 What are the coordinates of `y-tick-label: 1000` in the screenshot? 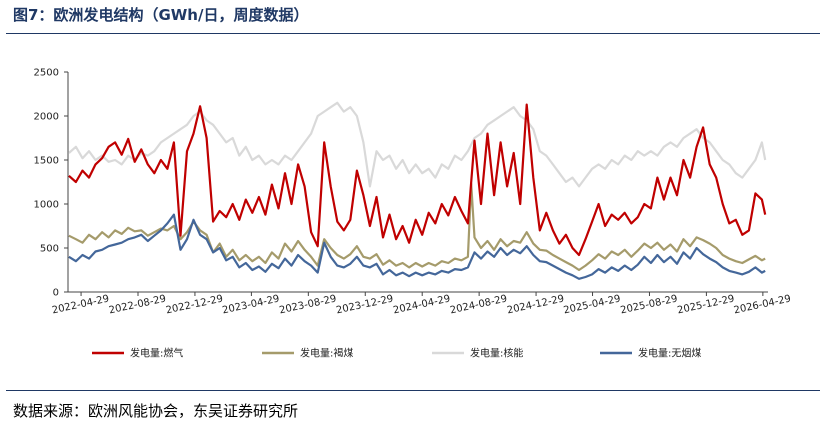 It's located at (46, 205).